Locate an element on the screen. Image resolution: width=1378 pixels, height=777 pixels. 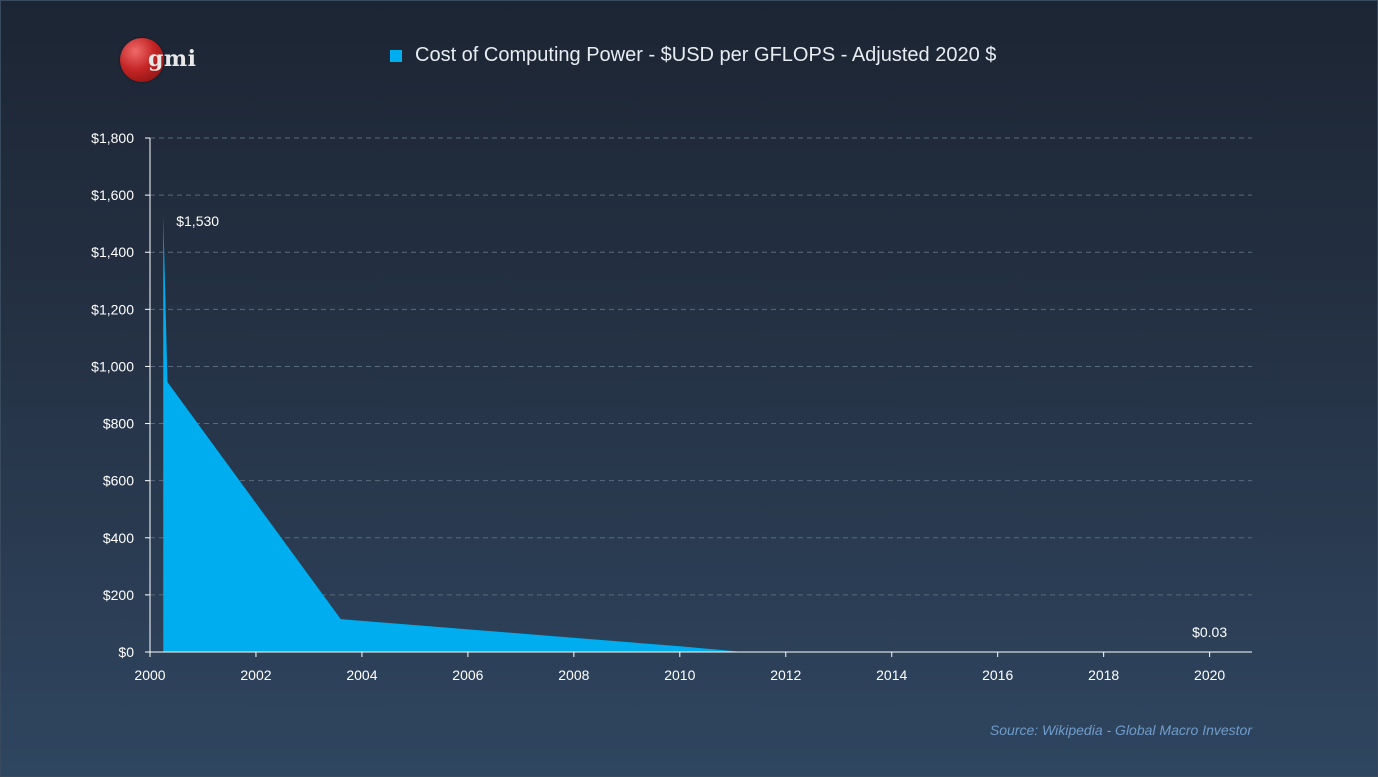
x-tick-label-2004: 2004 is located at coordinates (361, 675).